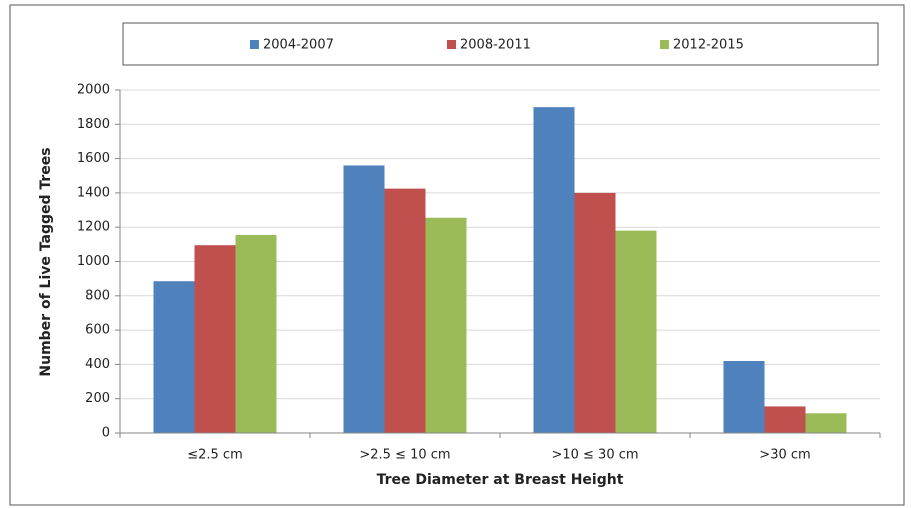 This screenshot has height=508, width=911. Describe the element at coordinates (298, 45) in the screenshot. I see `legend-label: 2004-2007` at that location.